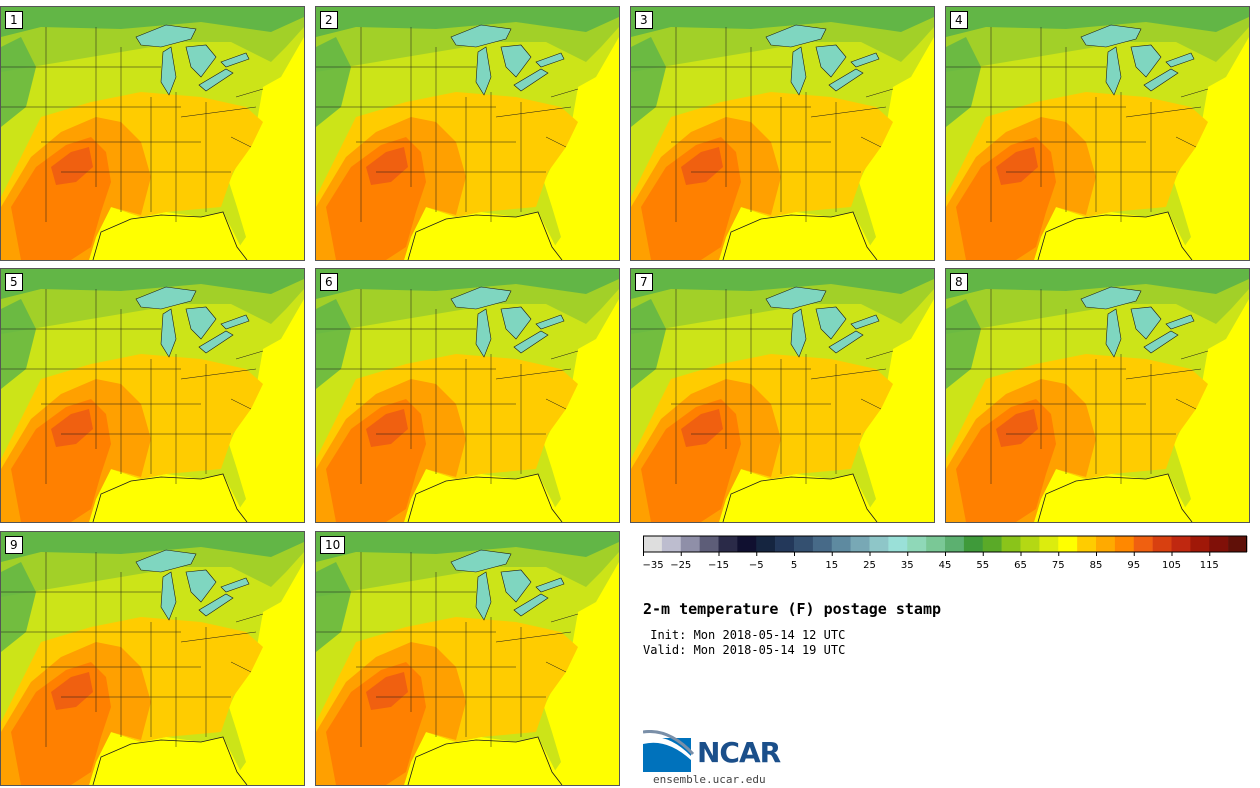 This screenshot has height=788, width=1260. Describe the element at coordinates (739, 752) in the screenshot. I see `logo-name: NCAR` at that location.